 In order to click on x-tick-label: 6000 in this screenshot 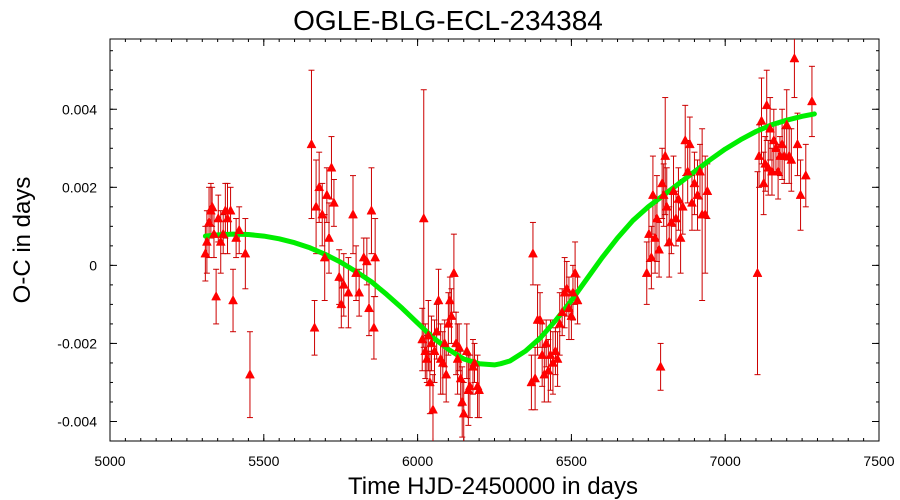, I will do `click(417, 461)`.